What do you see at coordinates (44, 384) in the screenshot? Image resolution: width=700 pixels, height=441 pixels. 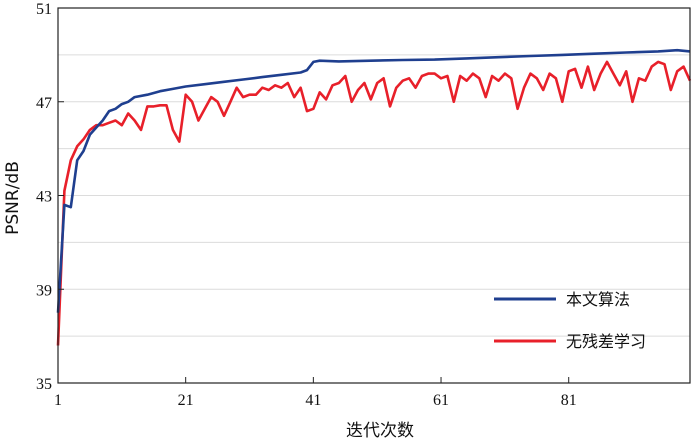 I see `y-tick-label: 35` at bounding box center [44, 384].